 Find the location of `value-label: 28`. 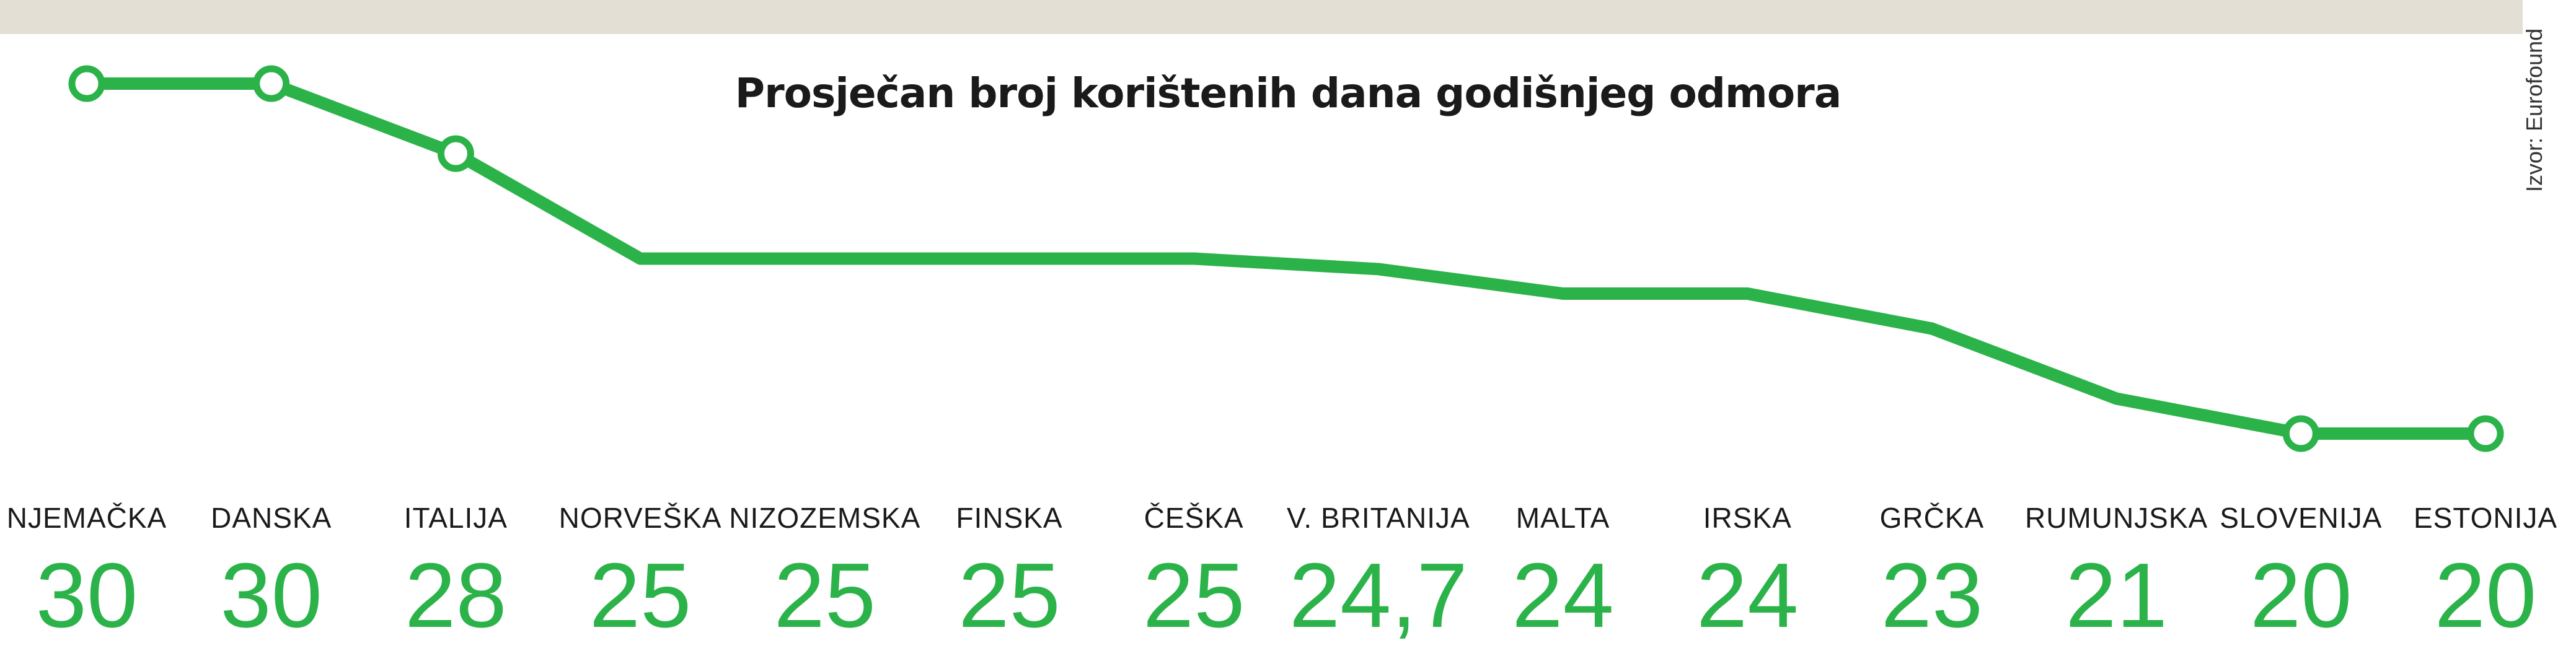

value-label: 28 is located at coordinates (456, 595).